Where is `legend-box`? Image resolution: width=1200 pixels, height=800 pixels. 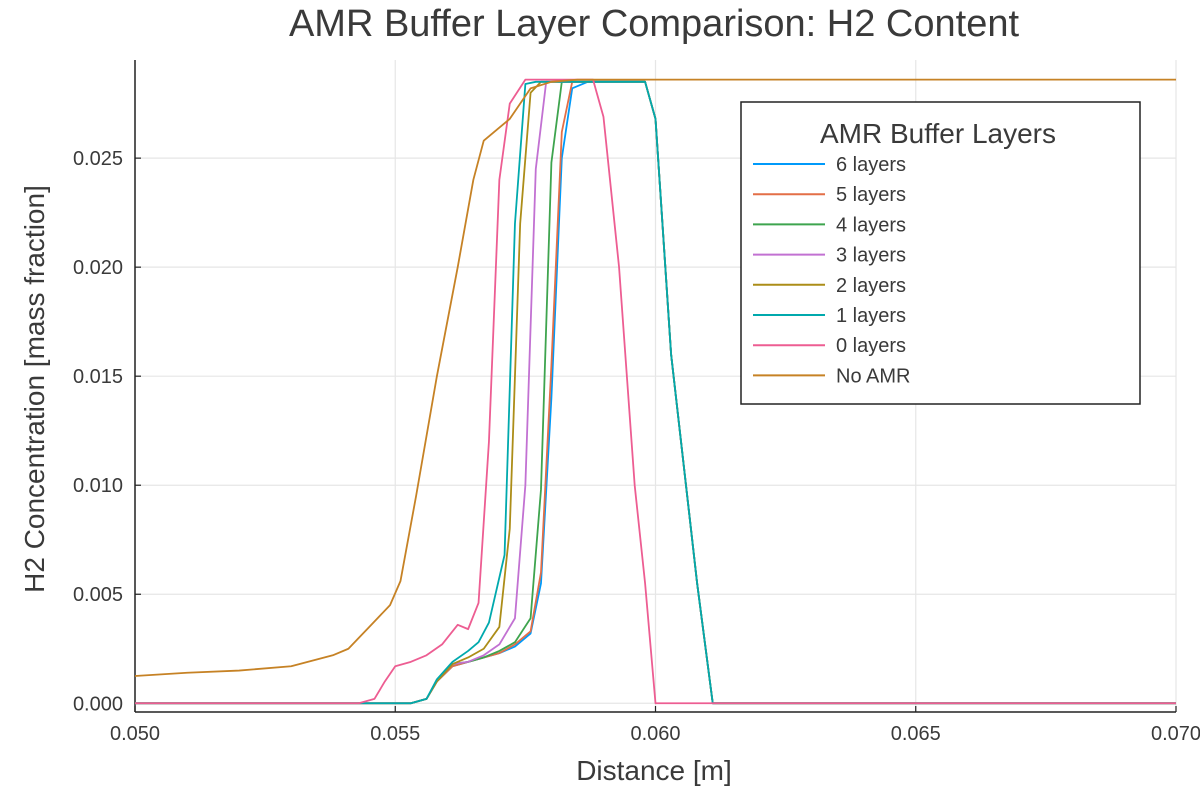 legend-box is located at coordinates (940, 253).